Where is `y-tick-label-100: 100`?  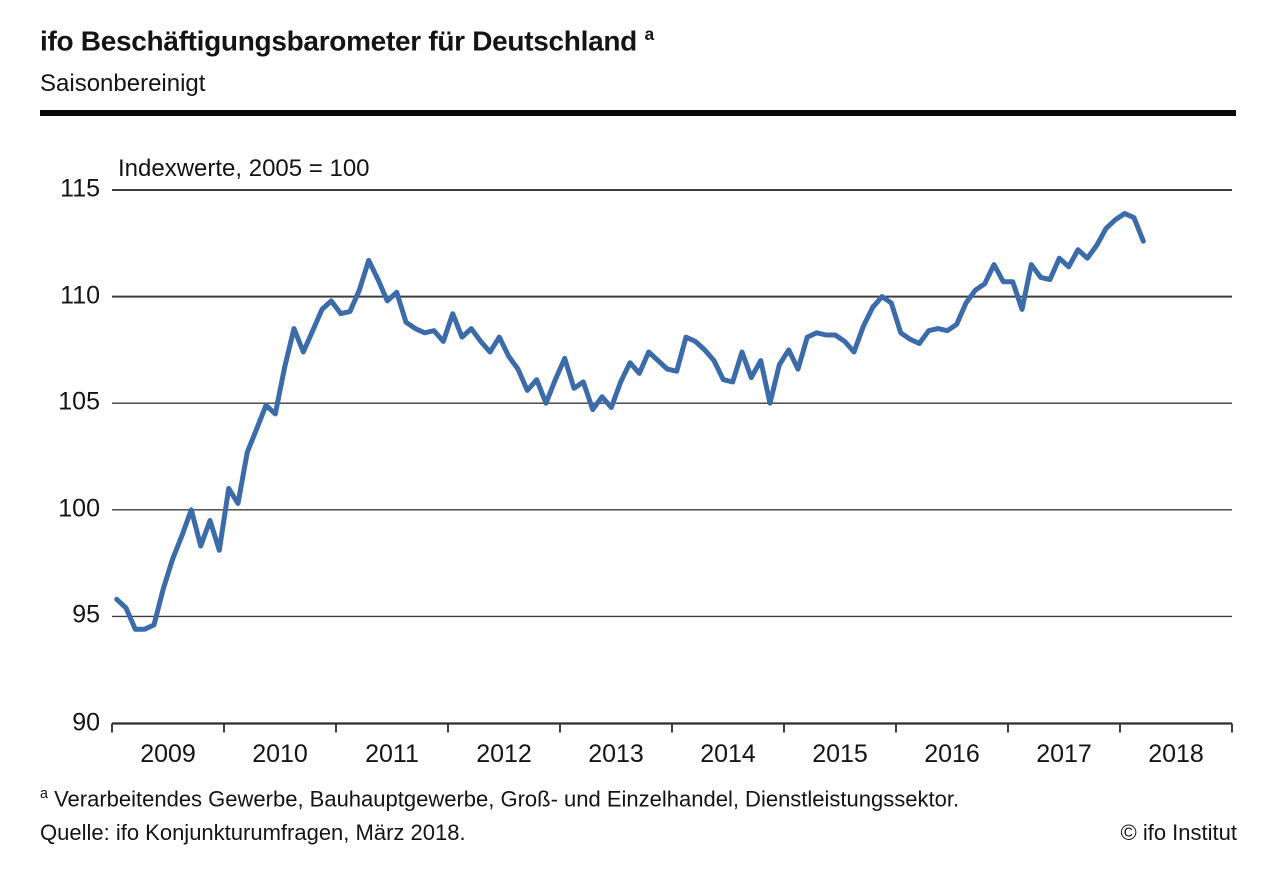 y-tick-label-100: 100 is located at coordinates (79, 508).